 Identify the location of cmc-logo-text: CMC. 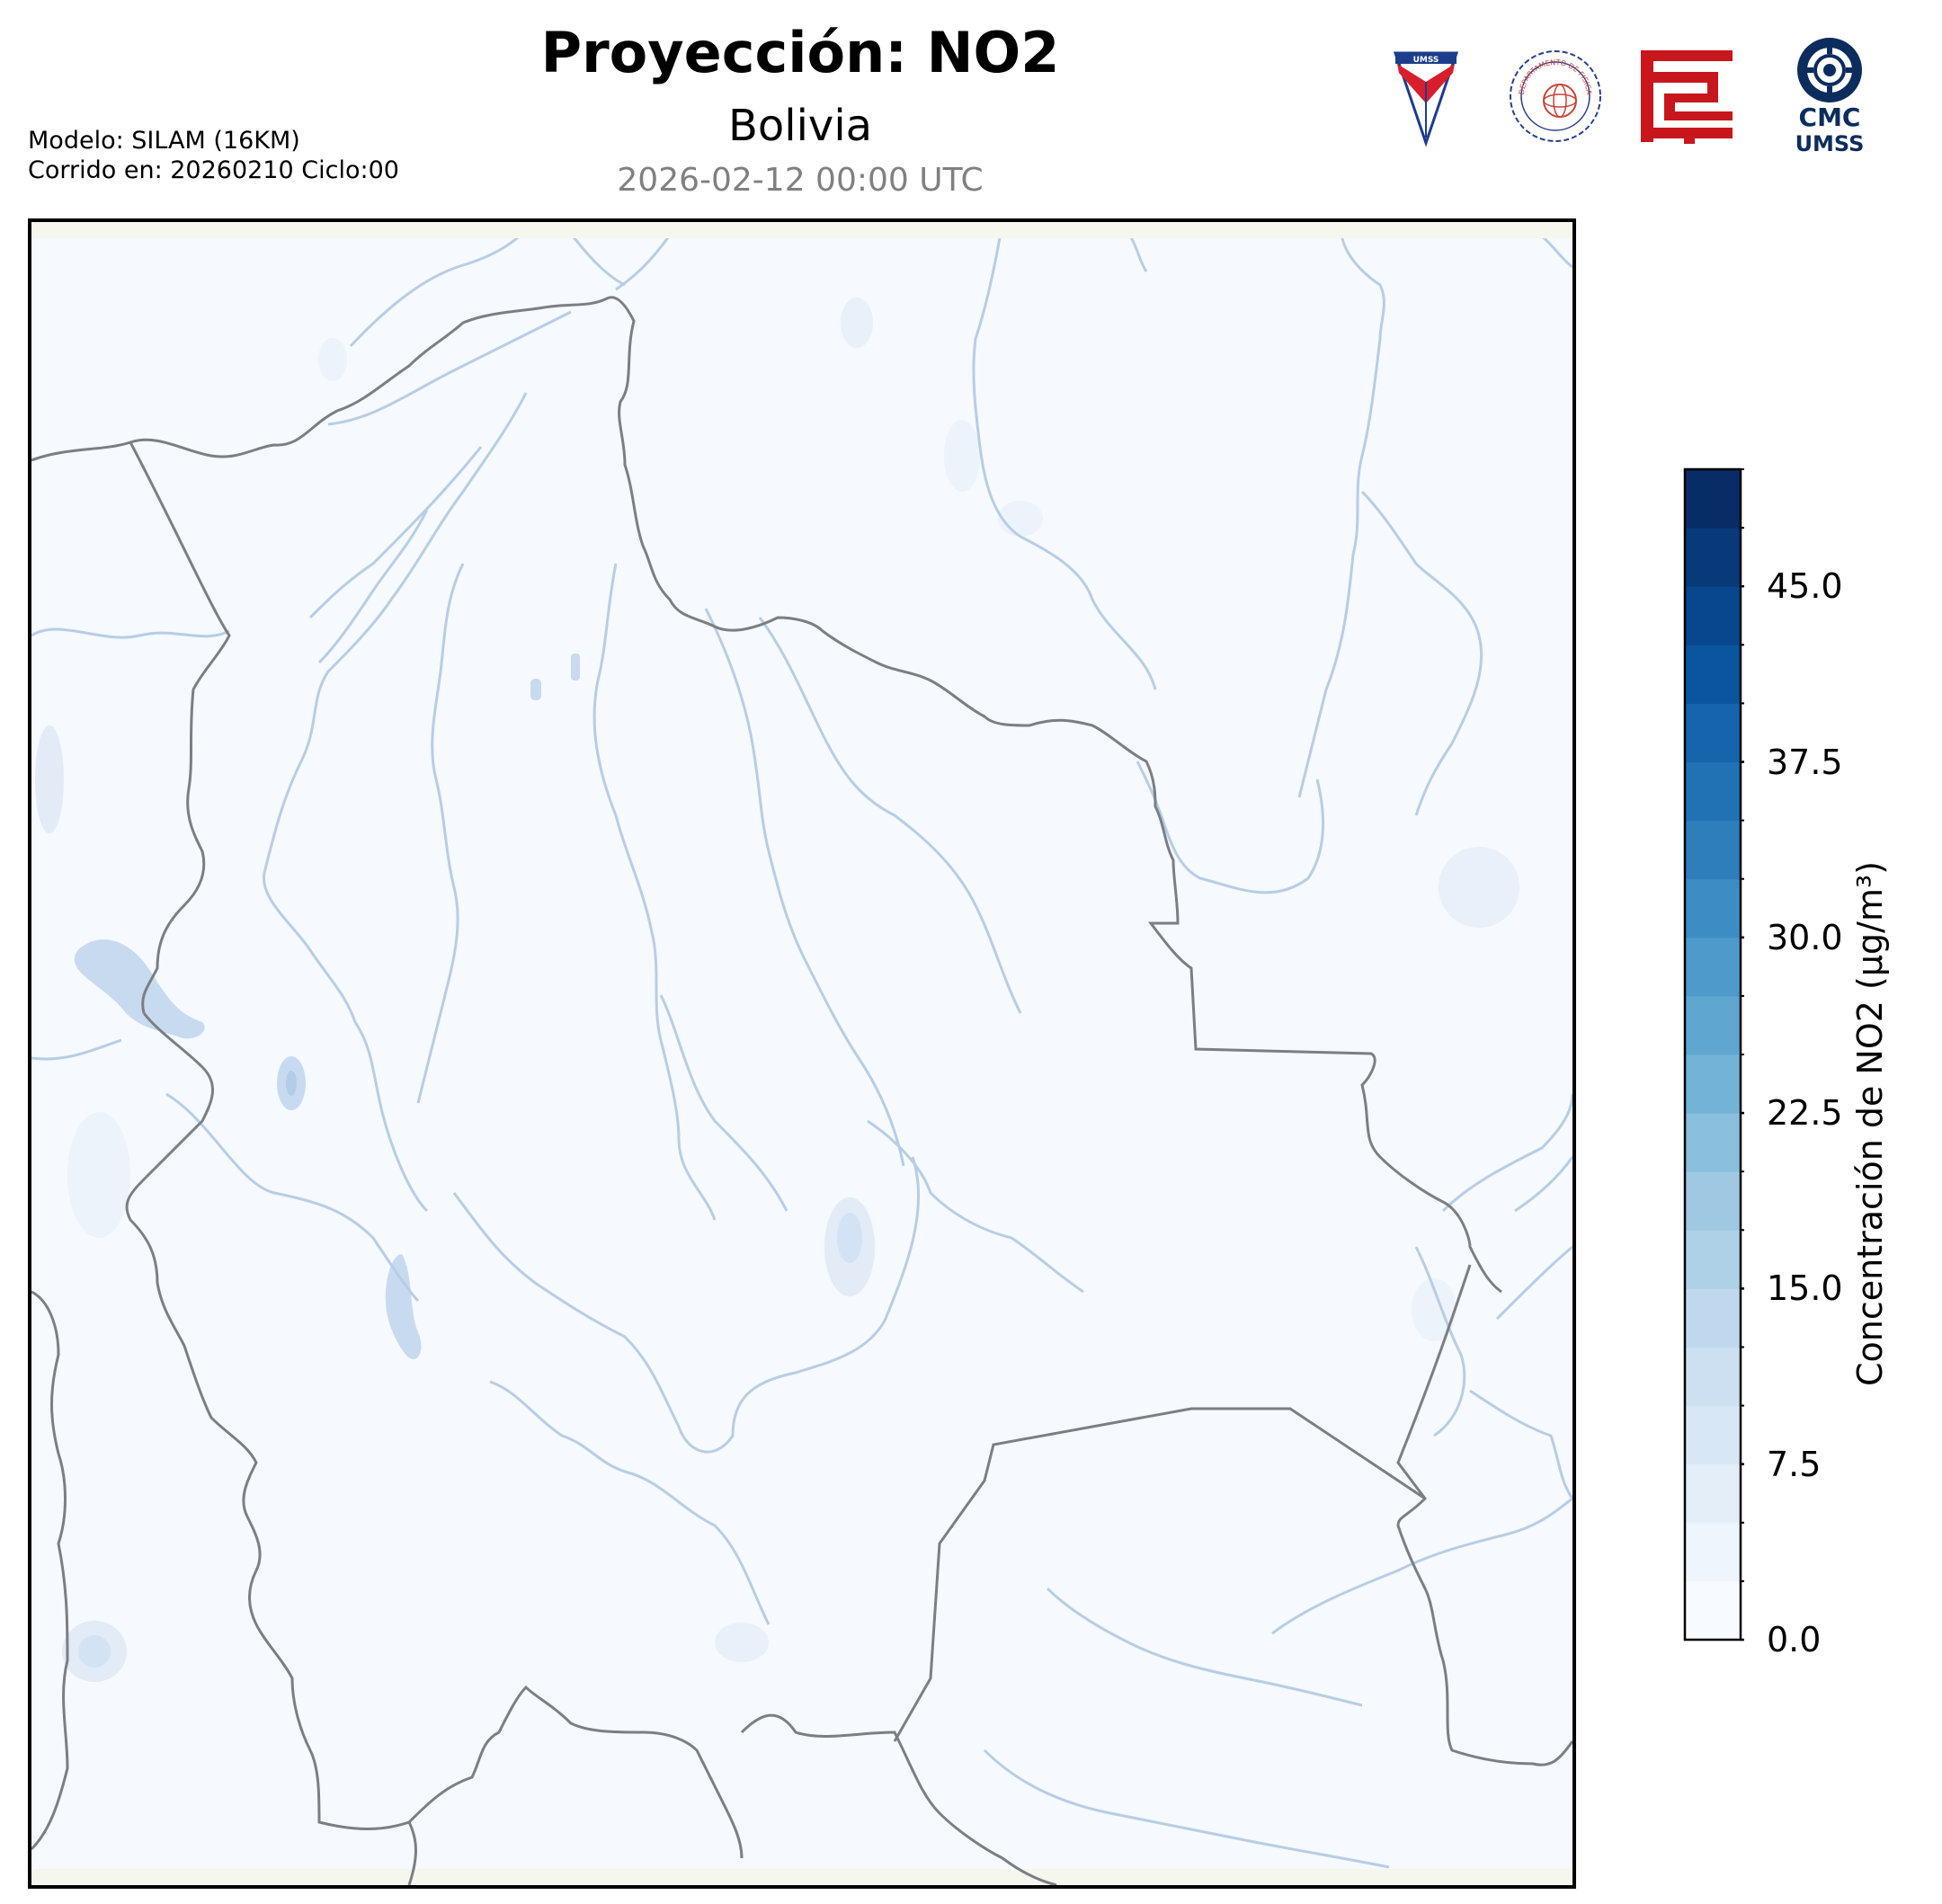
(1830, 117).